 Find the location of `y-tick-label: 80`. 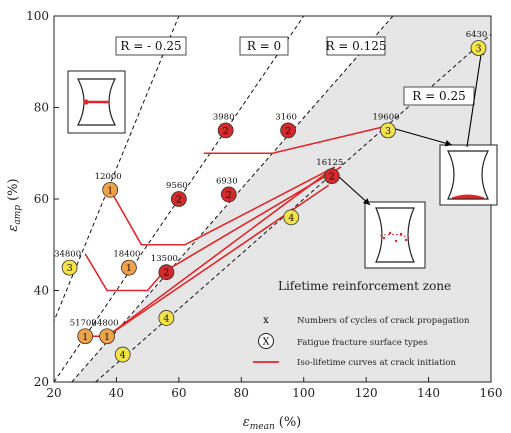

y-tick-label: 80 is located at coordinates (41, 108).